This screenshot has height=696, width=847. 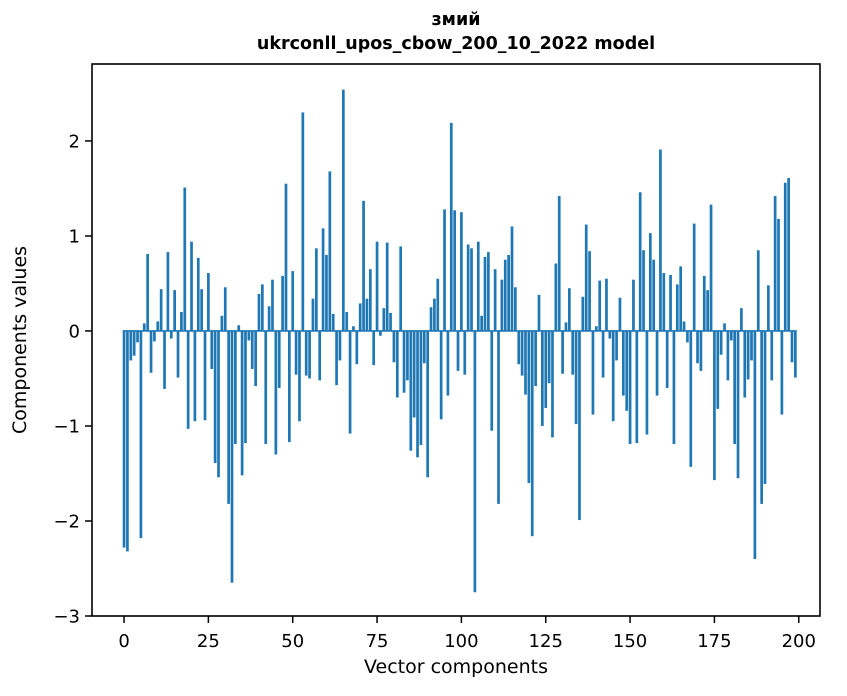 I want to click on x-tick-label: 0, so click(x=123, y=641).